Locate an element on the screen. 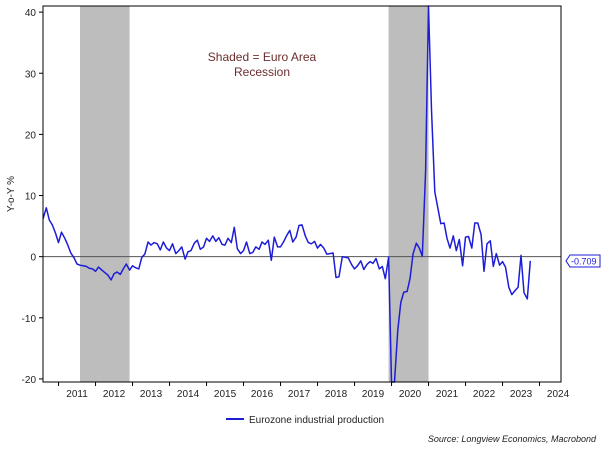 This screenshot has width=606, height=454. legend: Eurozone industrial production is located at coordinates (305, 420).